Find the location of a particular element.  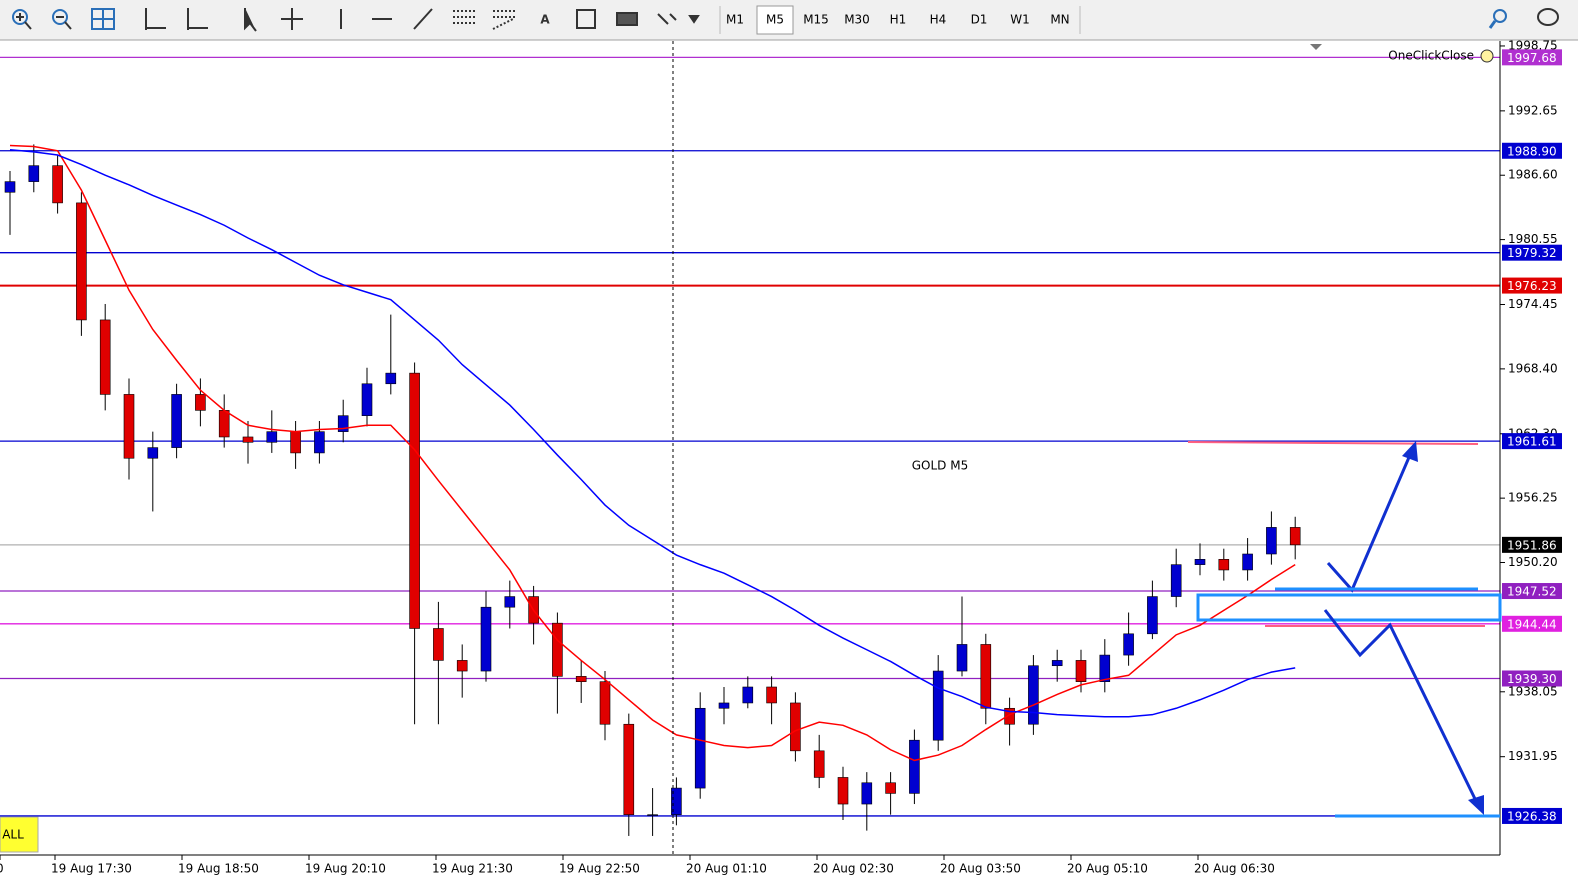

price-label: 1997.68 is located at coordinates (1532, 58).